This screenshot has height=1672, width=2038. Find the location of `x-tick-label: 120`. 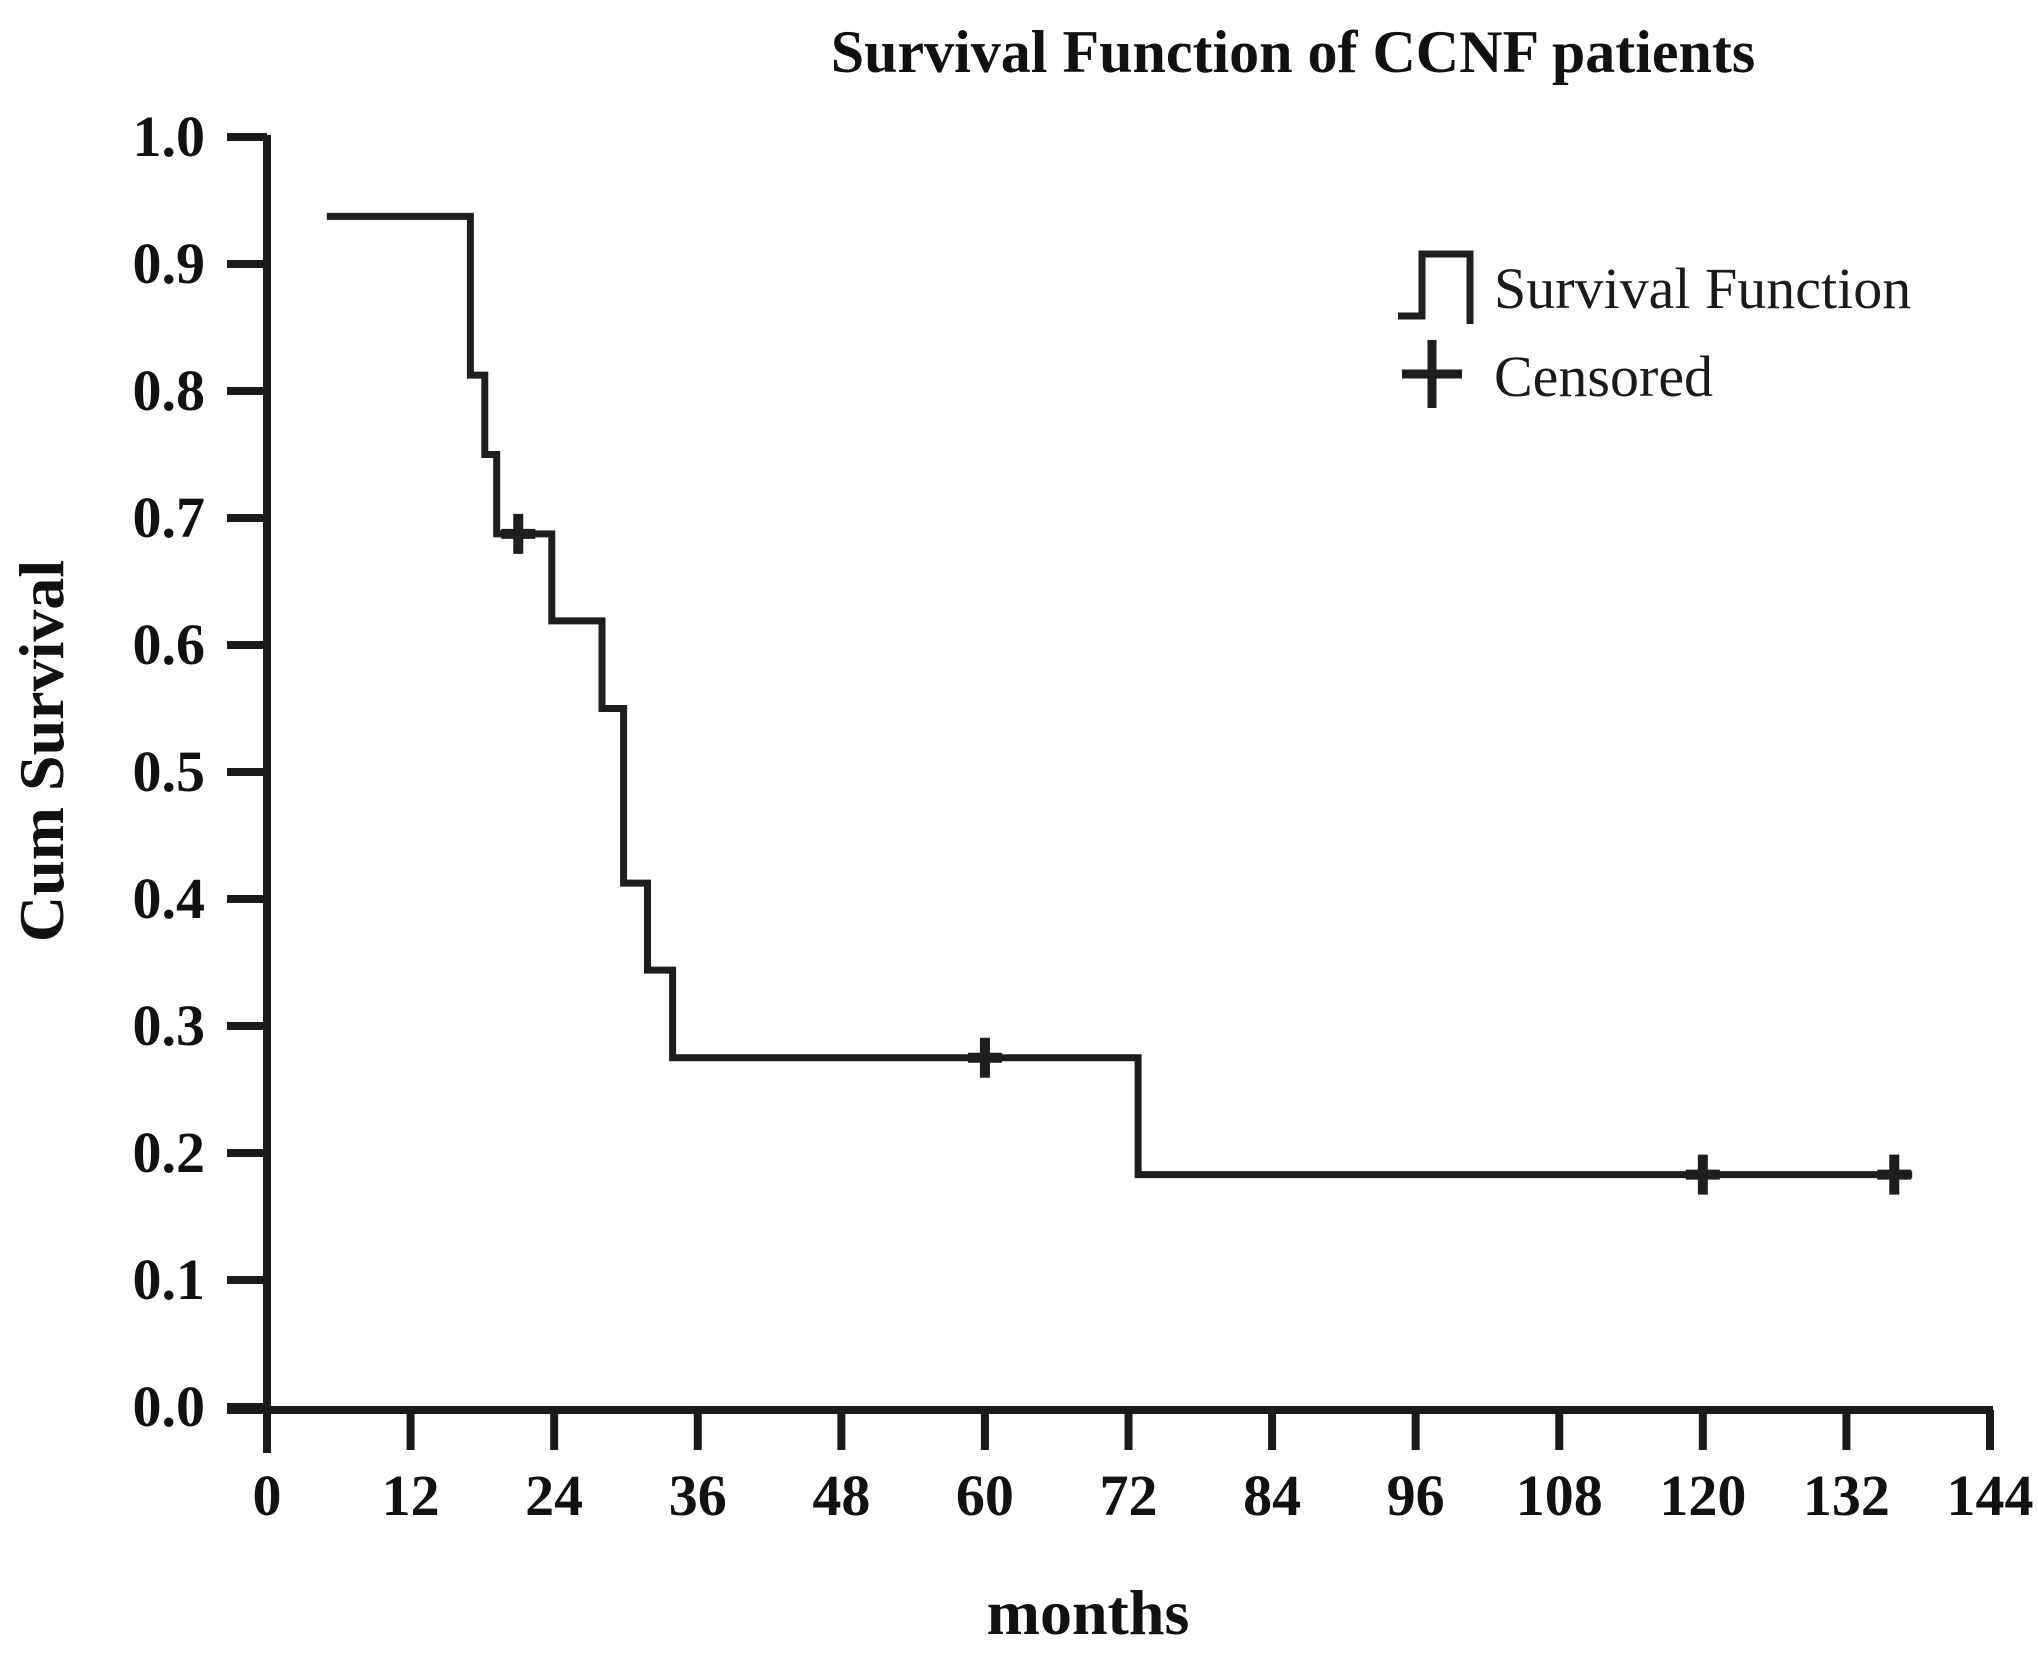

x-tick-label: 120 is located at coordinates (1703, 1495).